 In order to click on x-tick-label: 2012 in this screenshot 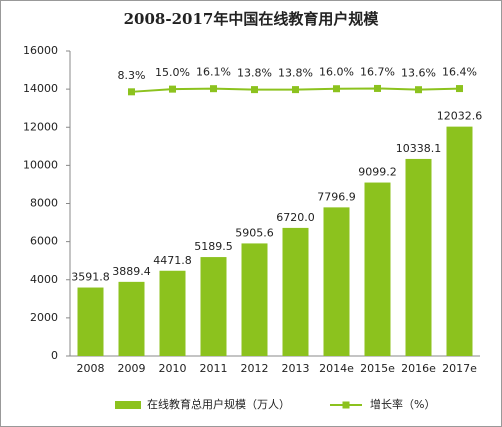, I will do `click(255, 368)`.